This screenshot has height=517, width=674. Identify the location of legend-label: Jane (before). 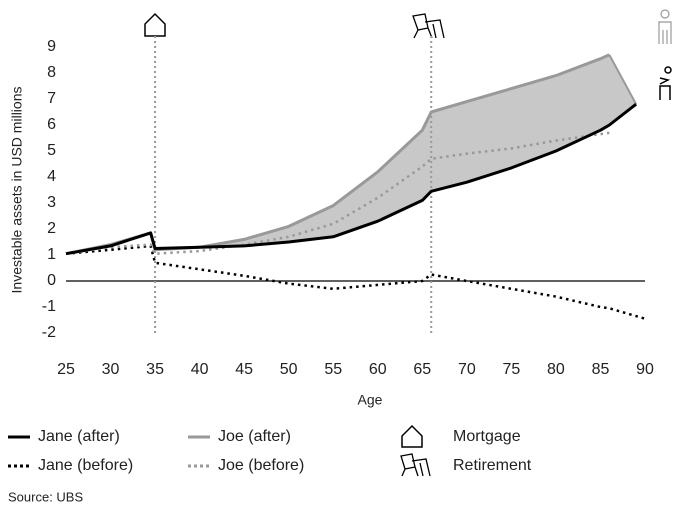
(85, 465).